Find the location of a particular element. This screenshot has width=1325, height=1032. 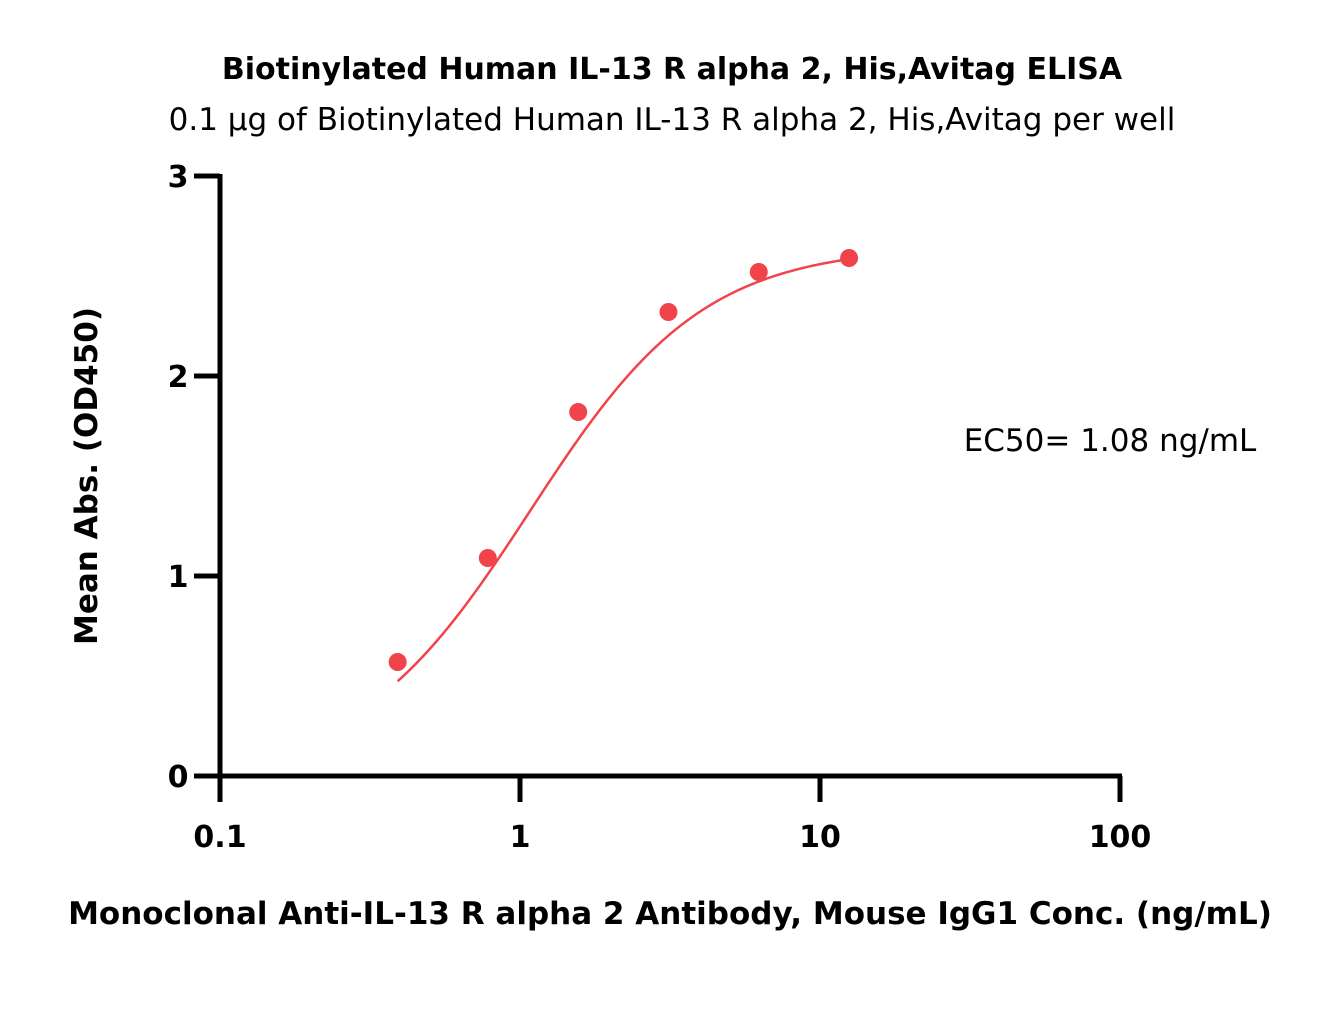

data-points-layer is located at coordinates (623, 460).